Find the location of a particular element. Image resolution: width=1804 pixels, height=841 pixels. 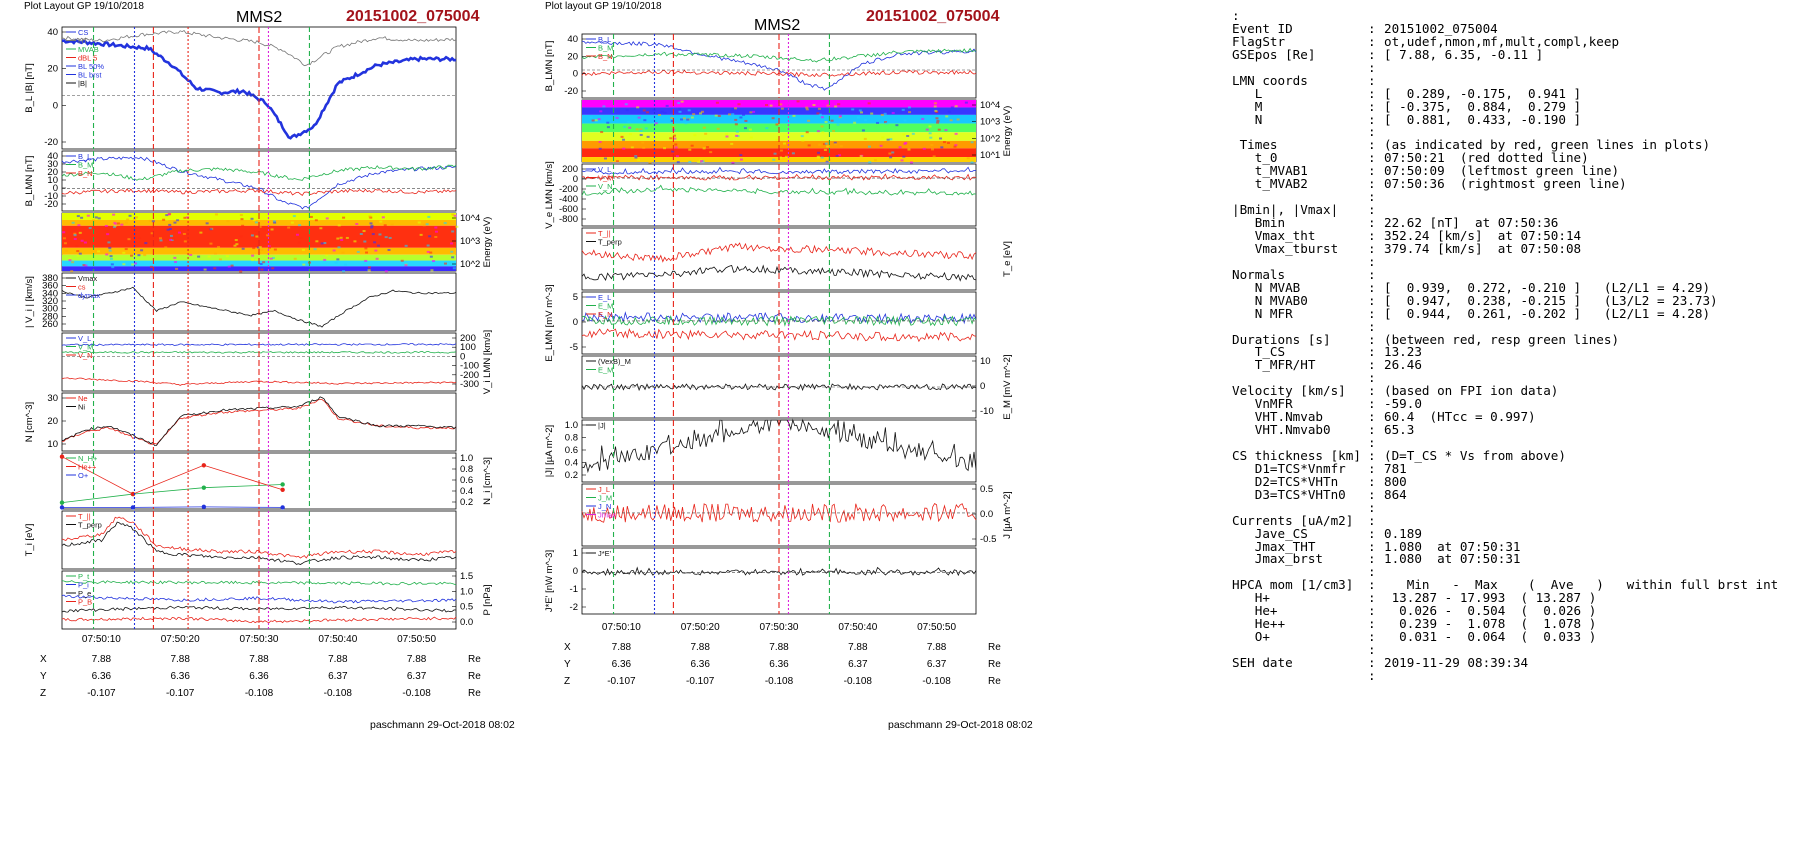

middle-x-tick-labels: 07:50:10 07:50:20 07:50:30 07:50:40 07:50:50 is located at coordinates (779, 627).